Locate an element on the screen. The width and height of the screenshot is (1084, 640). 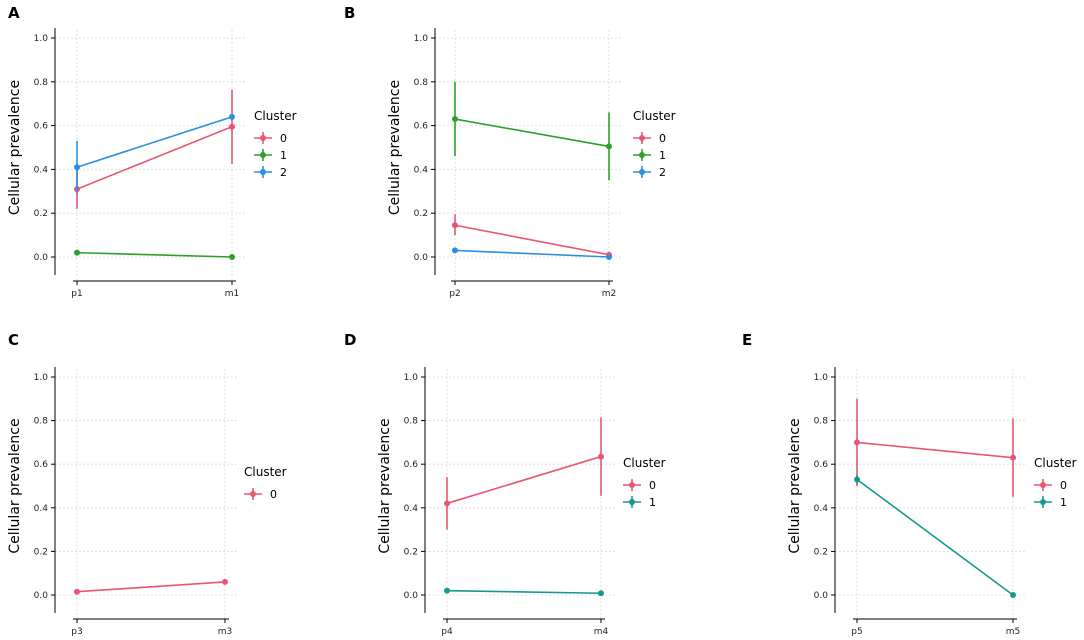
panel-label: C is located at coordinates (13, 340).